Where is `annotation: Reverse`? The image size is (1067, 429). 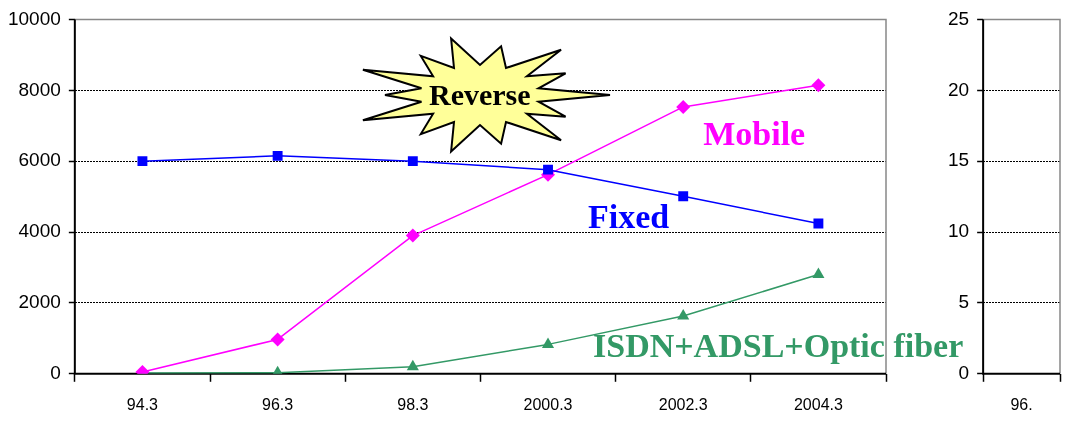 annotation: Reverse is located at coordinates (480, 94).